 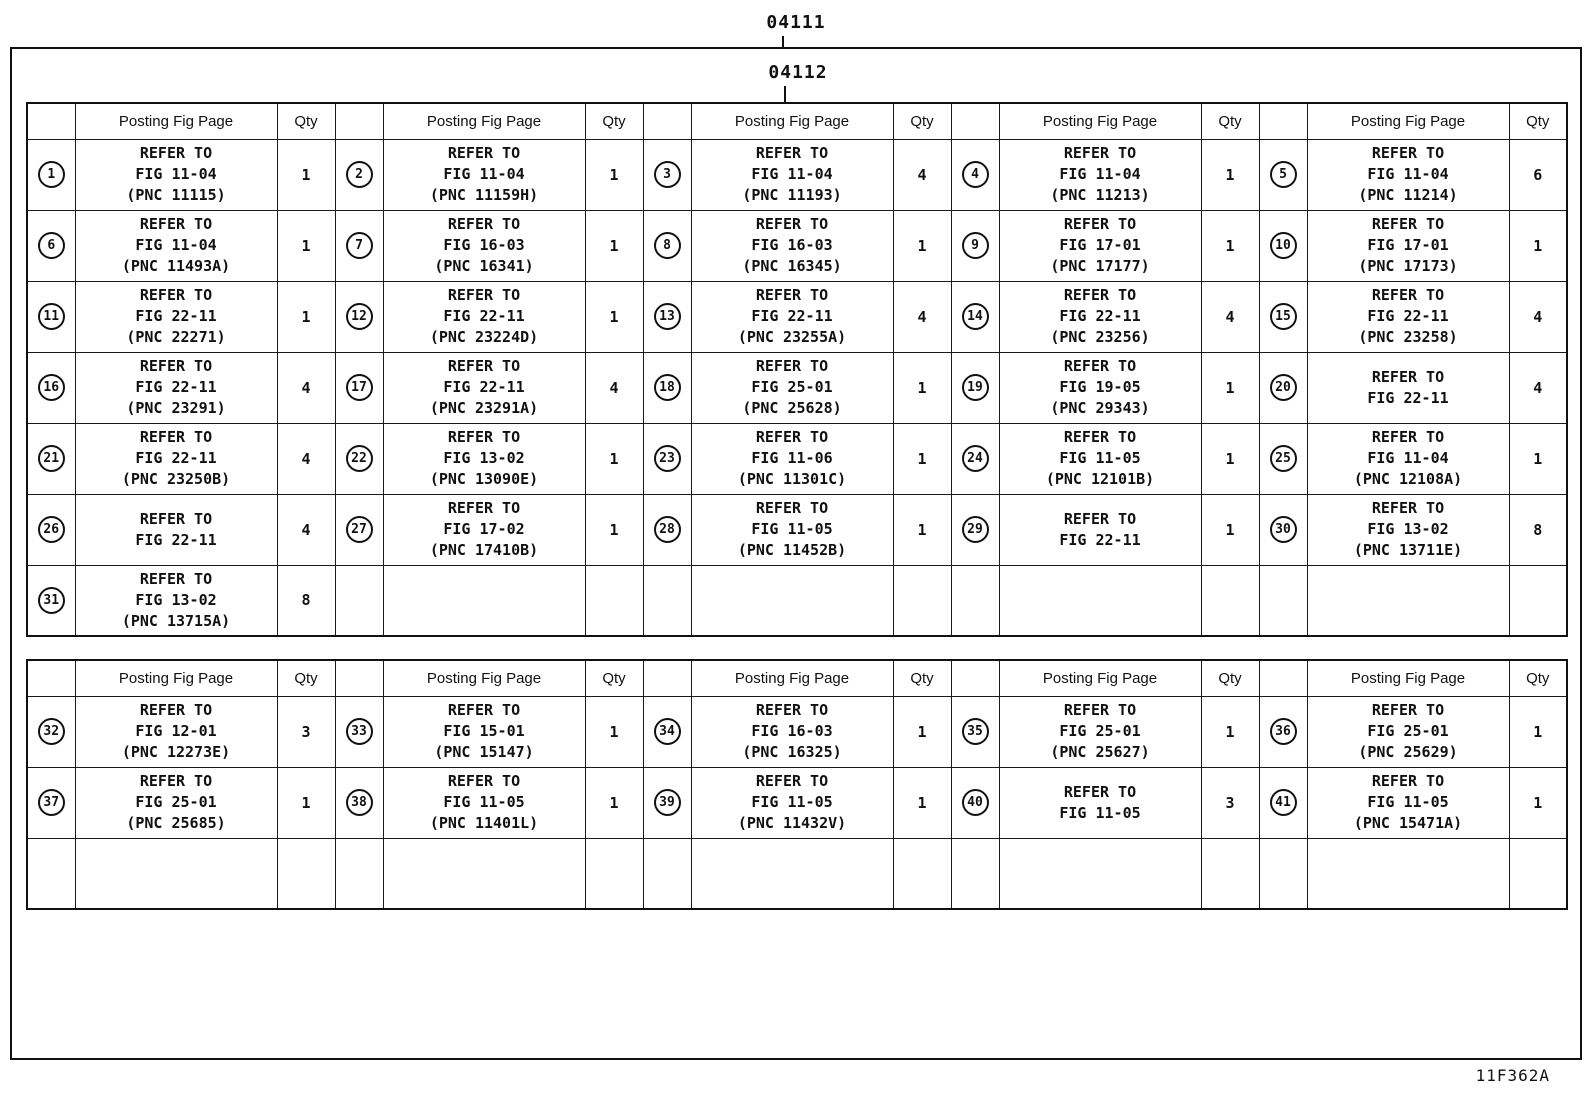 I want to click on item-number-cell: 7, so click(x=359, y=245).